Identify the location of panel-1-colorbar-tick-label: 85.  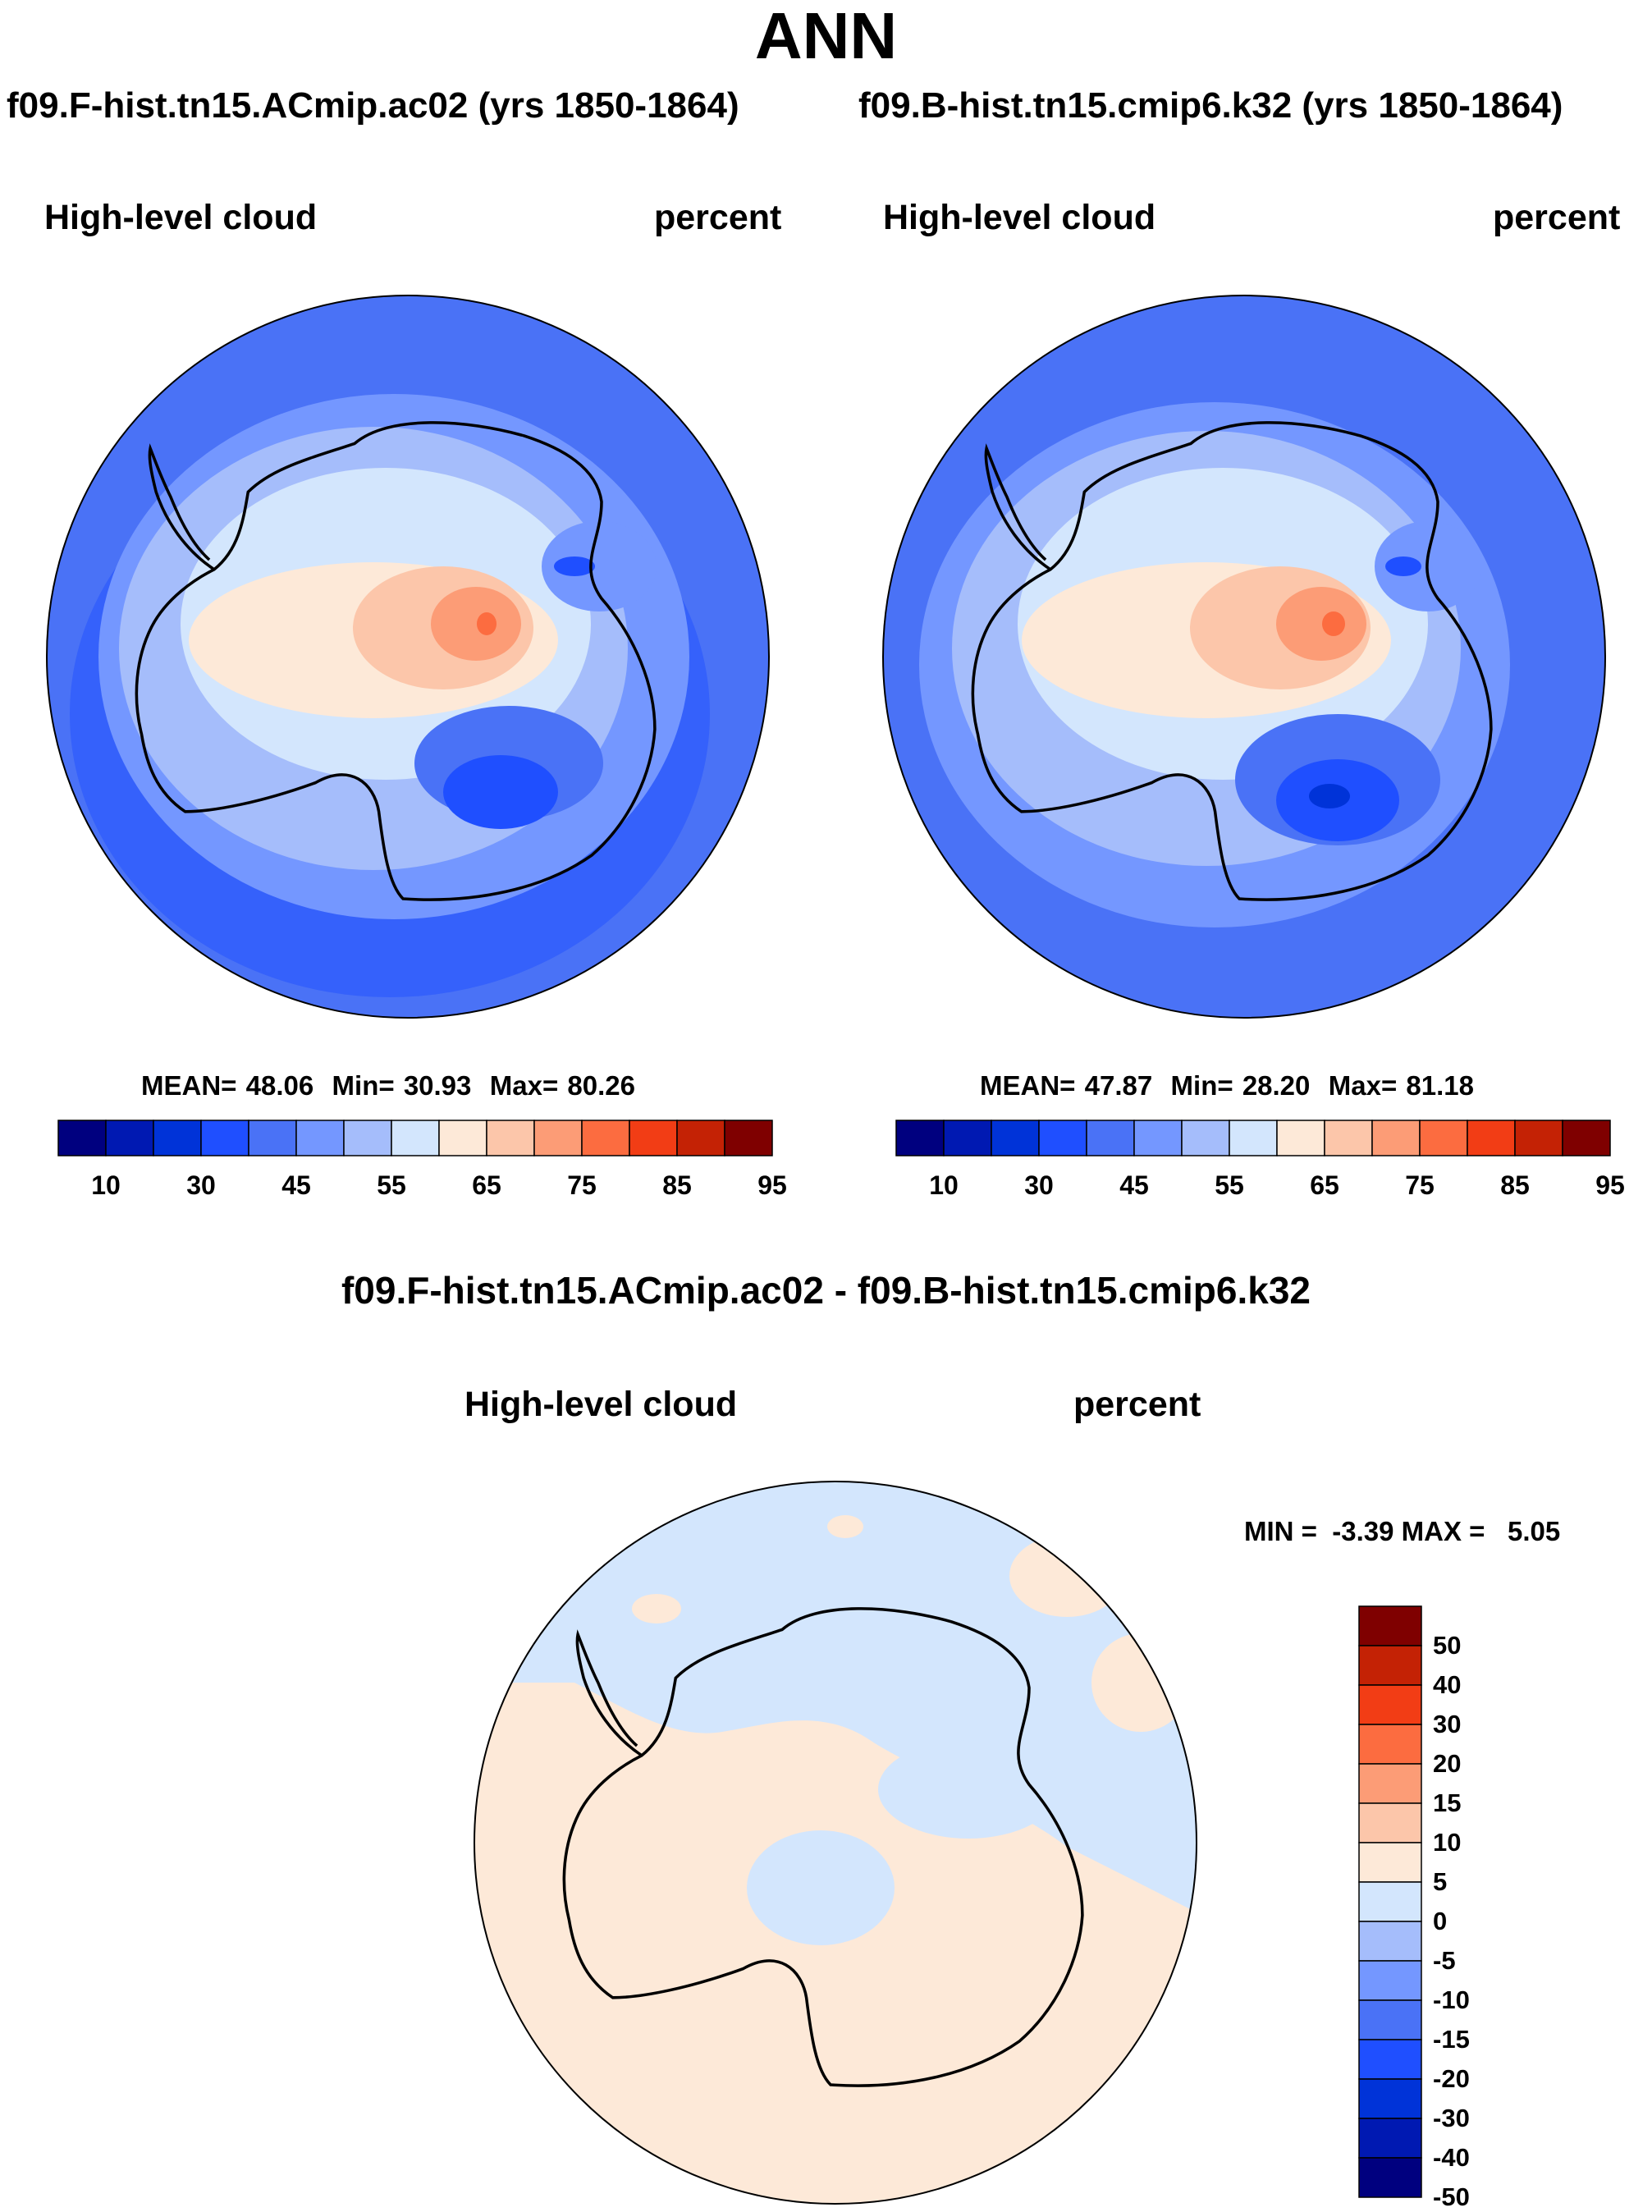
(677, 1185).